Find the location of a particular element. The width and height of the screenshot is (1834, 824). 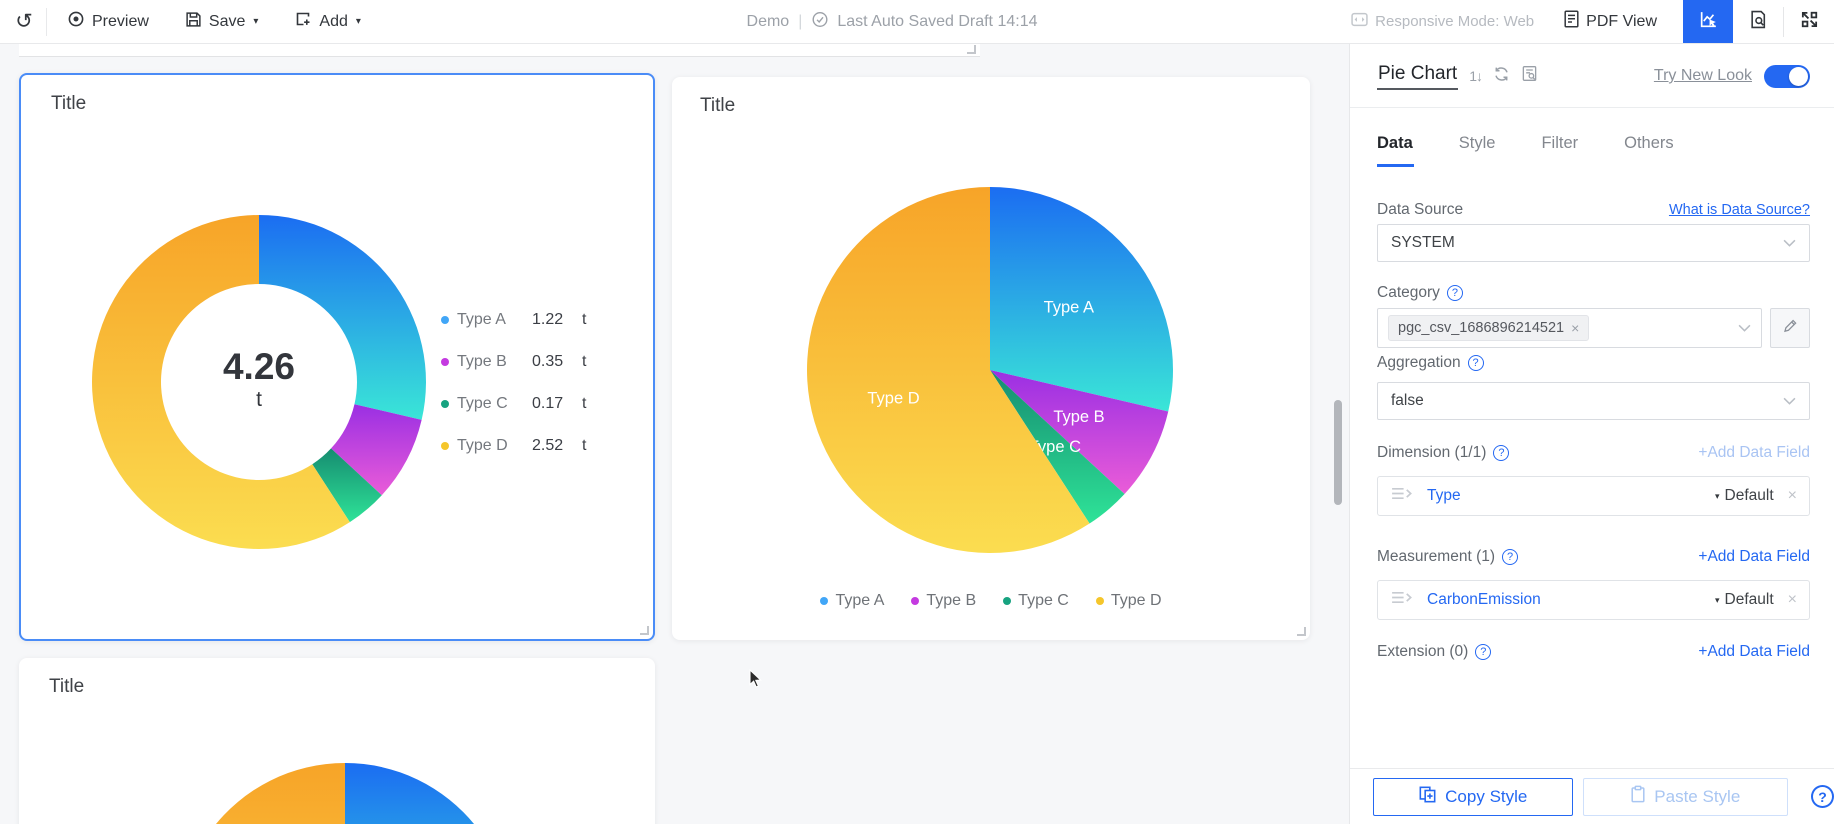

fullscreen-icon is located at coordinates (1809, 22).